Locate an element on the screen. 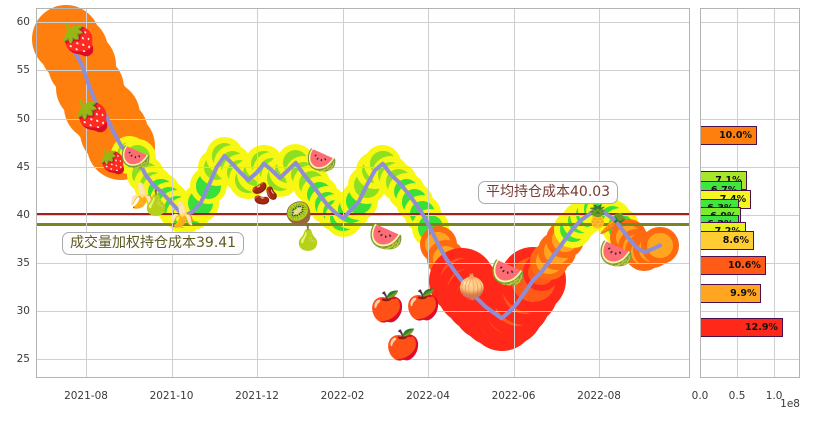  price-x-tick: 2021-08 is located at coordinates (86, 396).